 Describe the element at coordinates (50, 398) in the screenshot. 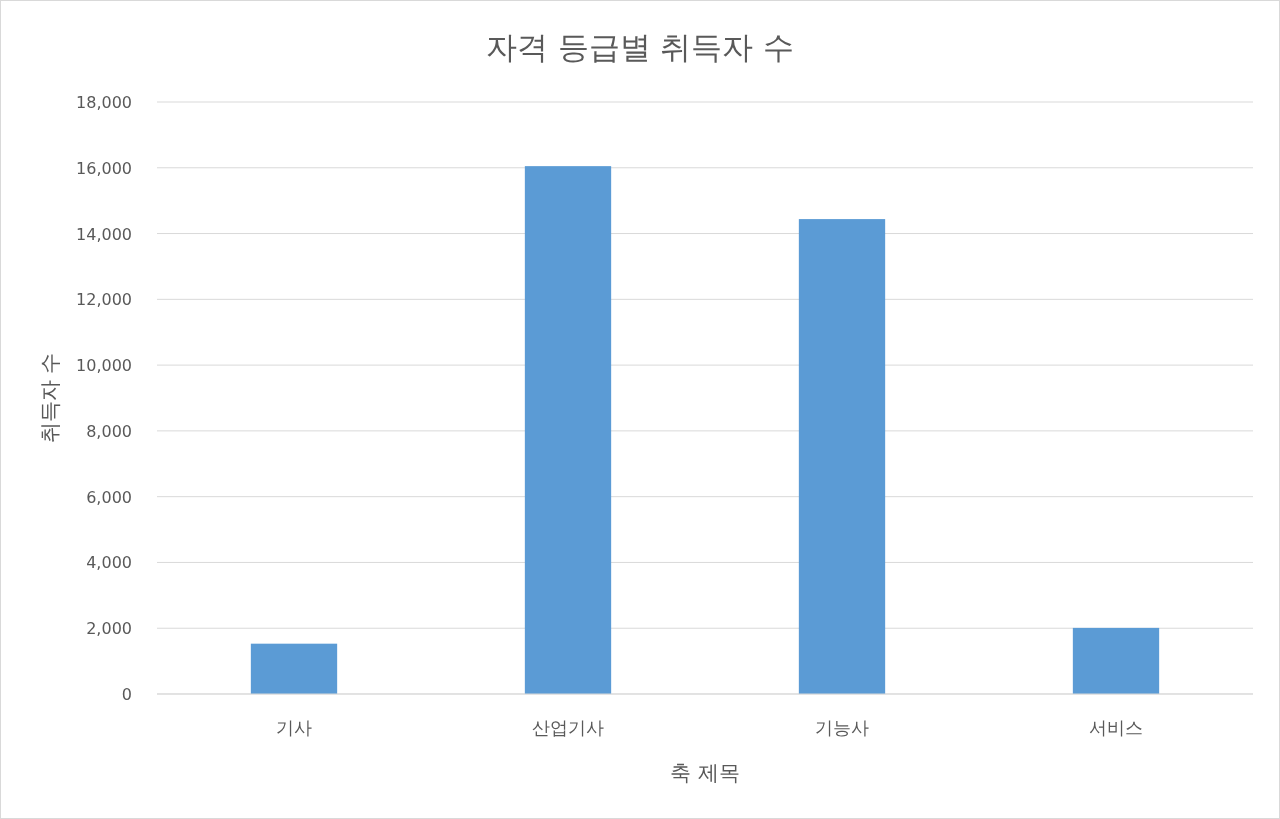

I see `y-axis-title: 취득자 수` at that location.